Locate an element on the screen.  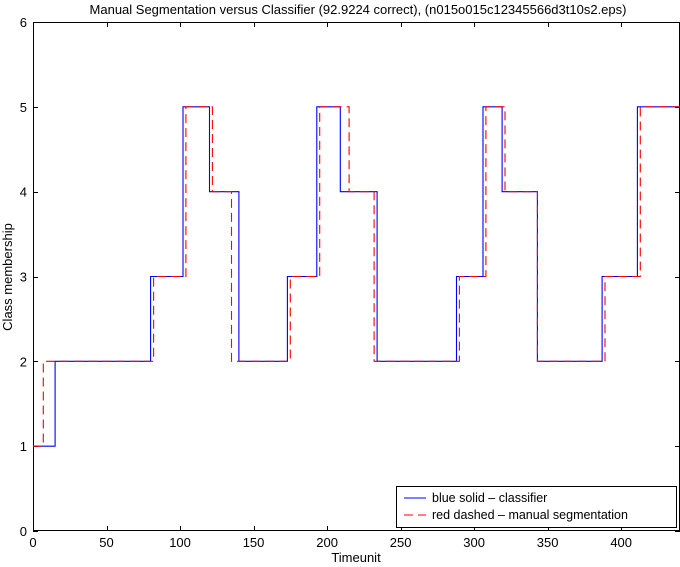
x-tick-label: 300 is located at coordinates (474, 542).